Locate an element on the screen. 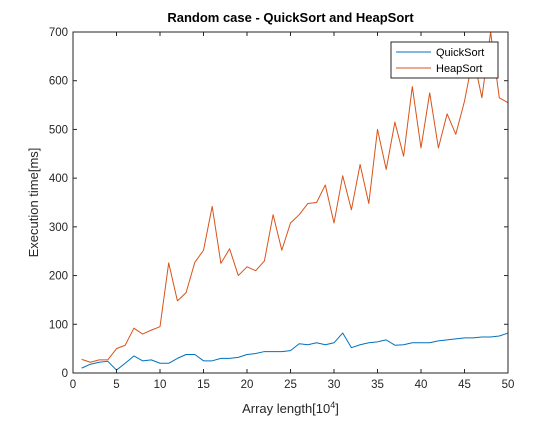 This screenshot has height=425, width=560. x-axis-title-exponent: 4 is located at coordinates (332, 405).